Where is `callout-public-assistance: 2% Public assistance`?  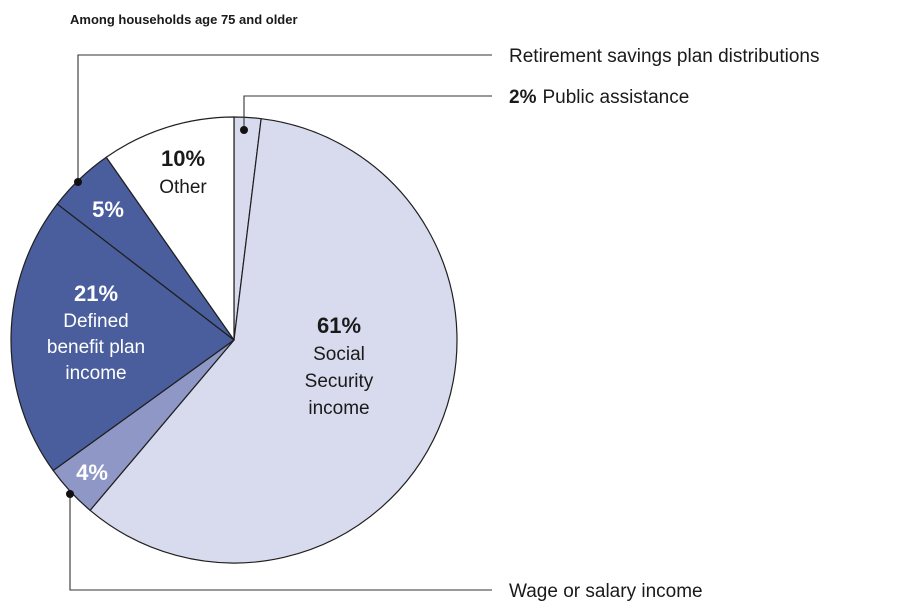
callout-public-assistance: 2% Public assistance is located at coordinates (599, 97).